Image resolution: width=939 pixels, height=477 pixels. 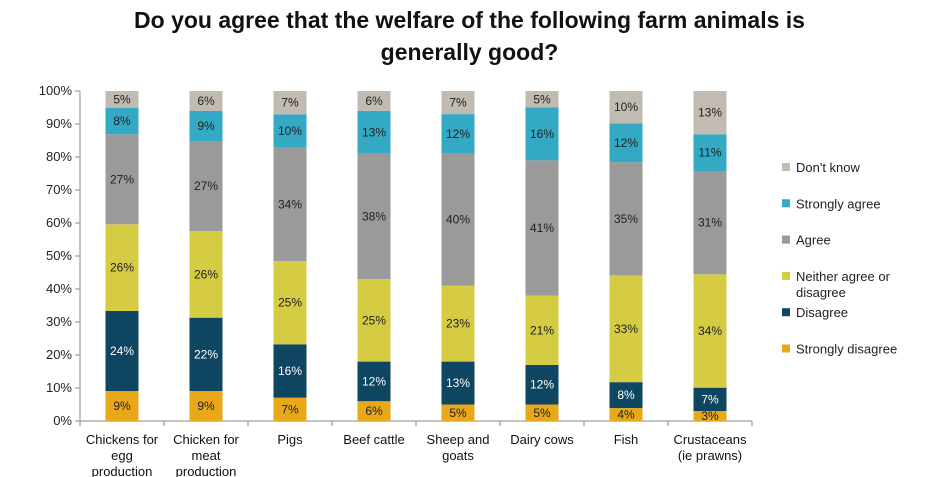 What do you see at coordinates (59, 189) in the screenshot?
I see `y-tick-label: 70%` at bounding box center [59, 189].